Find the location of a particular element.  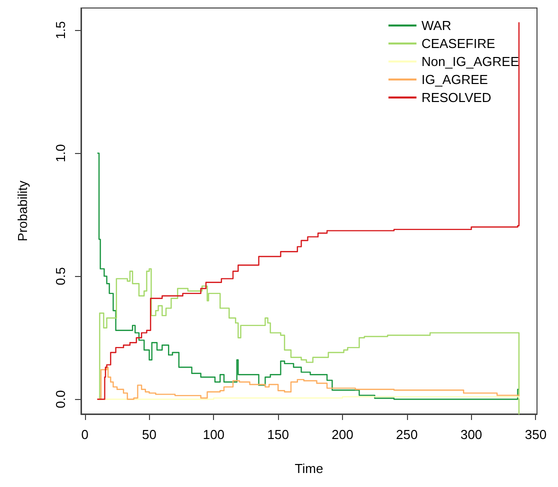

x-tick-label: 150 is located at coordinates (278, 434).